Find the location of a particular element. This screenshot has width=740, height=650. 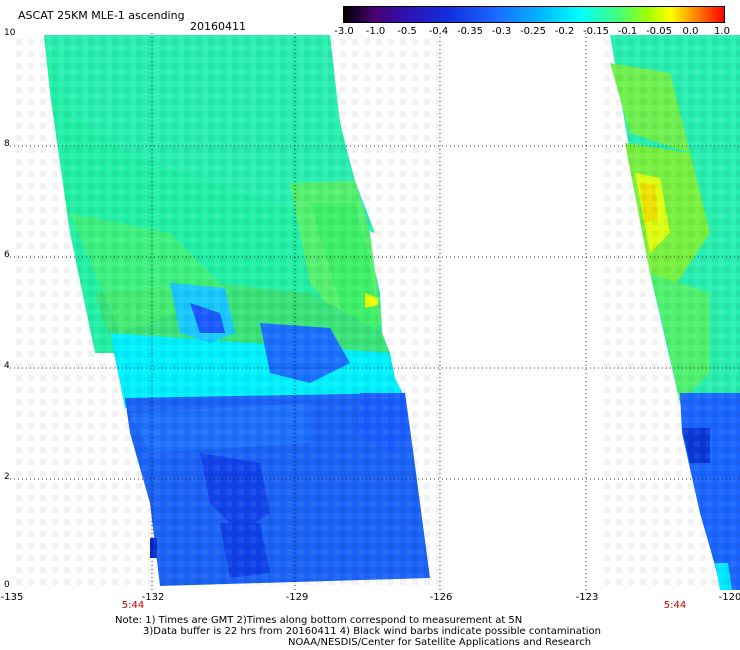

colorbar-tick-label: -0.4 is located at coordinates (438, 31).